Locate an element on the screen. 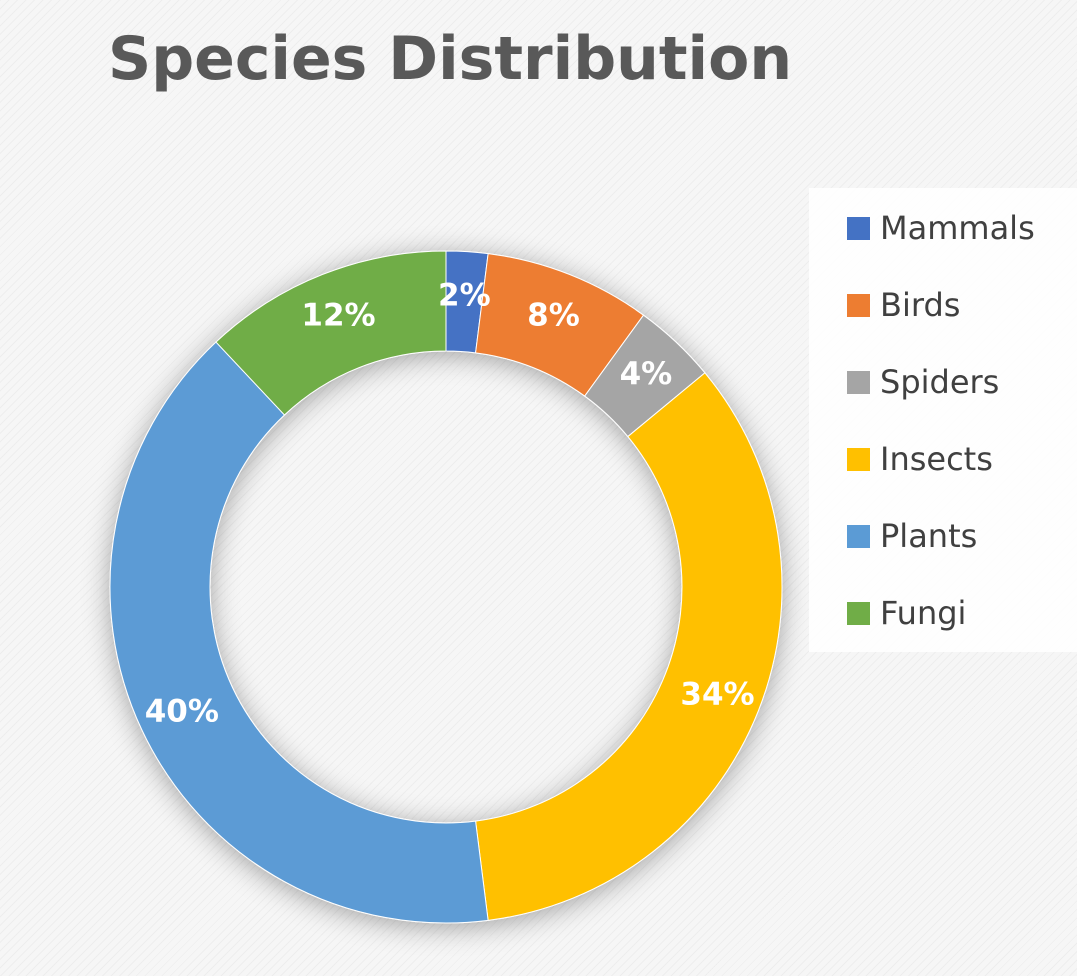  legend-label: Plants is located at coordinates (929, 536).